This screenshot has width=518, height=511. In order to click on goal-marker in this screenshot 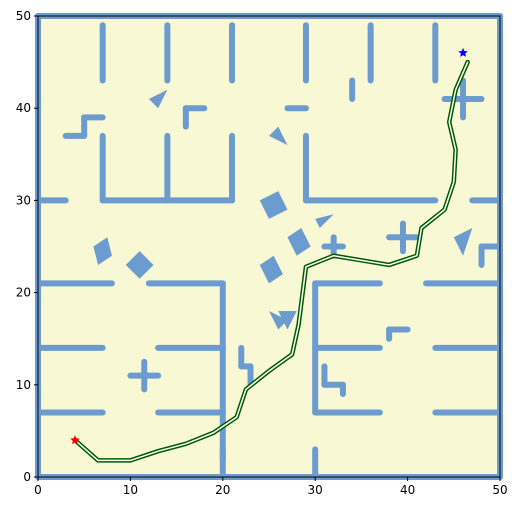, I will do `click(463, 52)`.